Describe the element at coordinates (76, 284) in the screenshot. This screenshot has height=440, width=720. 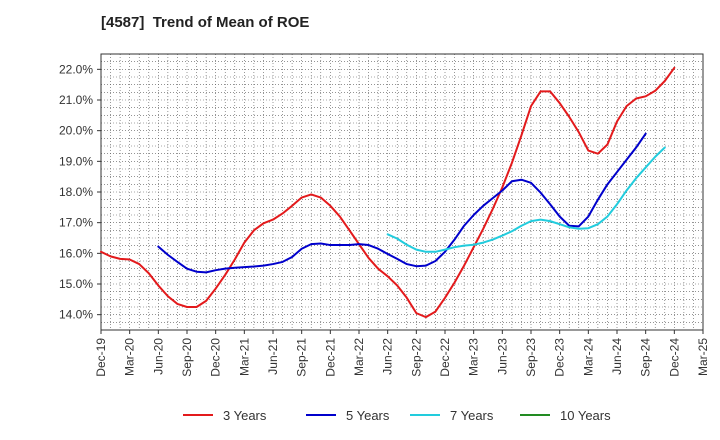
I see `y-tick-label: 15.0%` at that location.